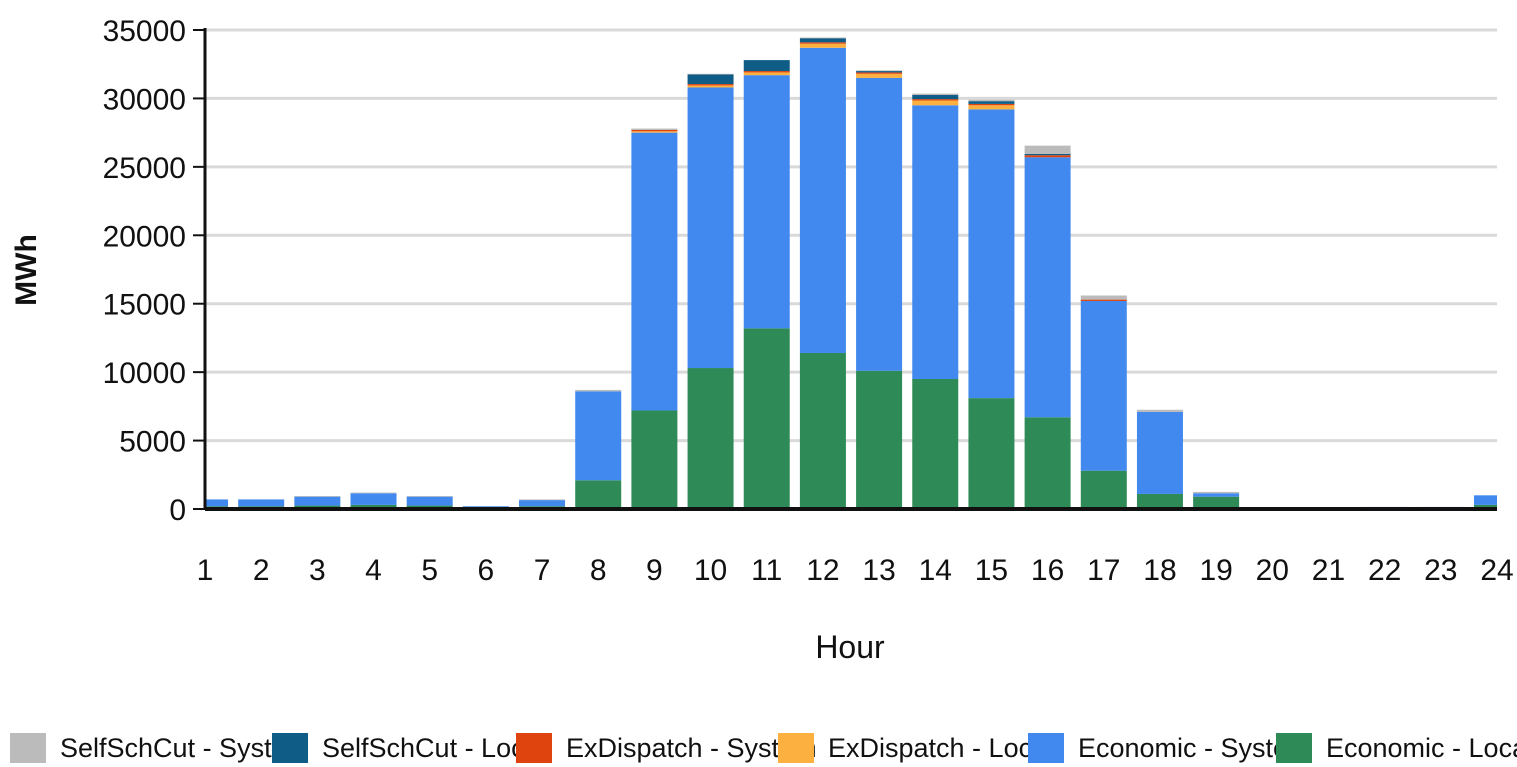 This screenshot has height=767, width=1517. I want to click on x-tick-label: 20, so click(1272, 570).